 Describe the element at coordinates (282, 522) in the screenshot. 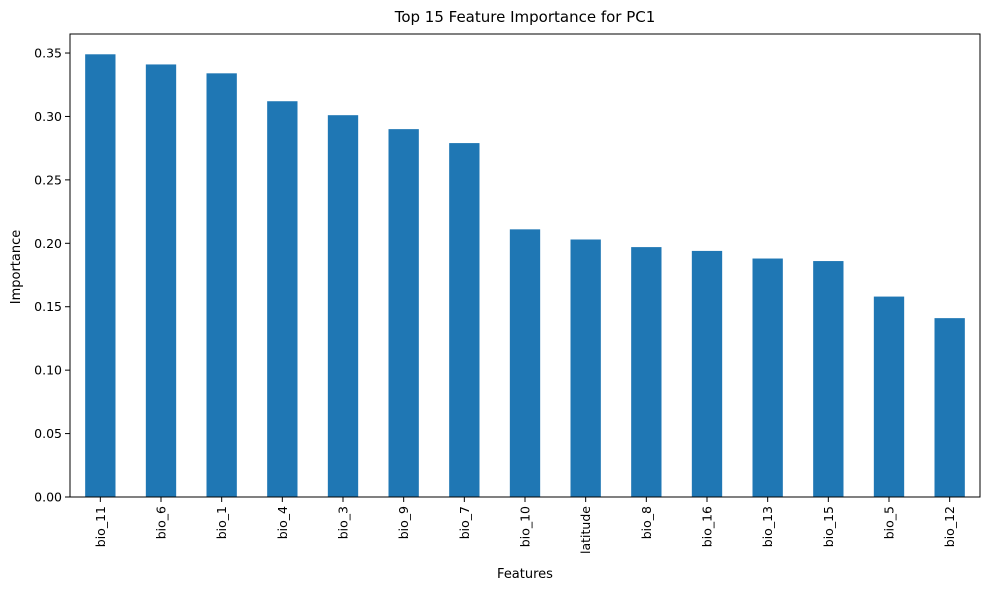

I see `x-tick-label: bio_4` at that location.